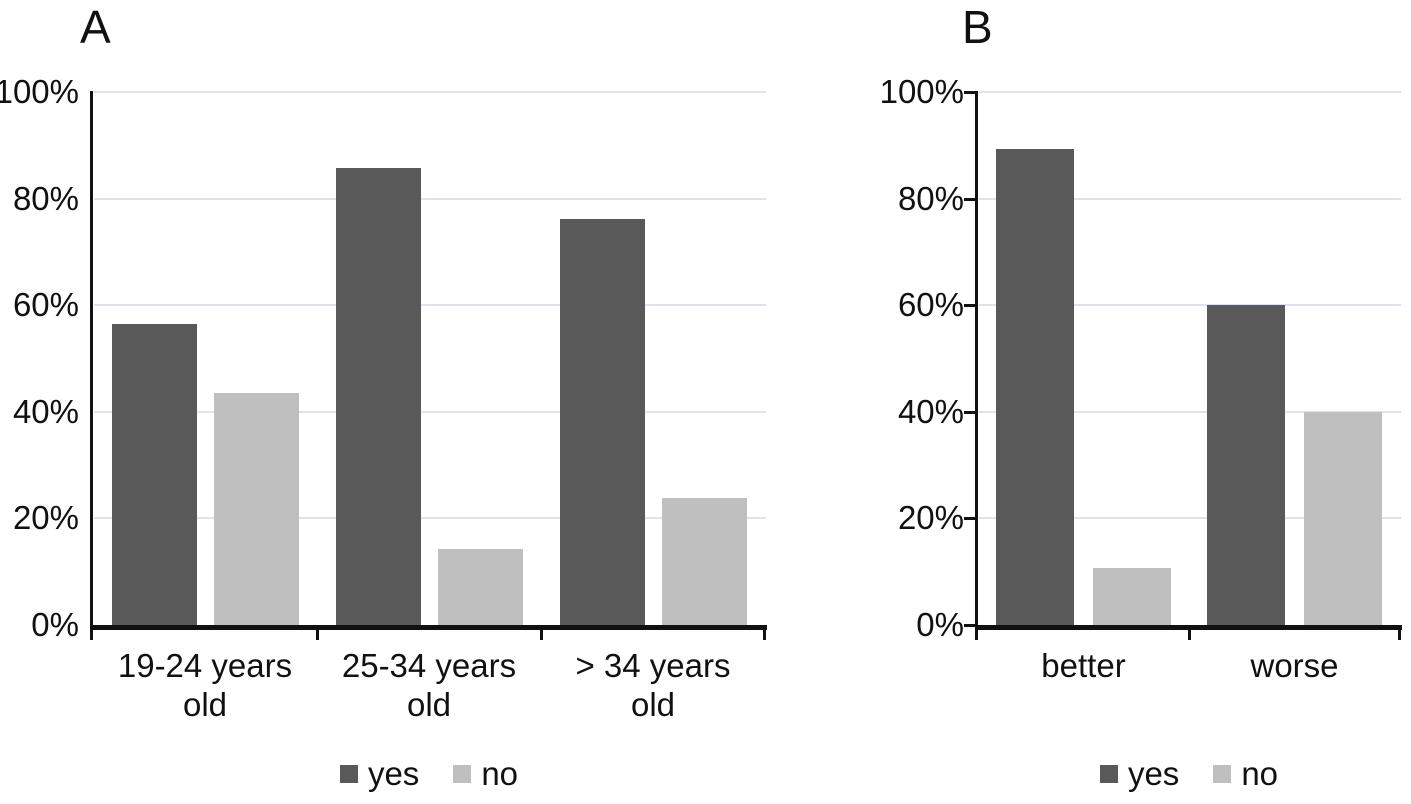  I want to click on x-axis-label: better, so click(1083, 665).